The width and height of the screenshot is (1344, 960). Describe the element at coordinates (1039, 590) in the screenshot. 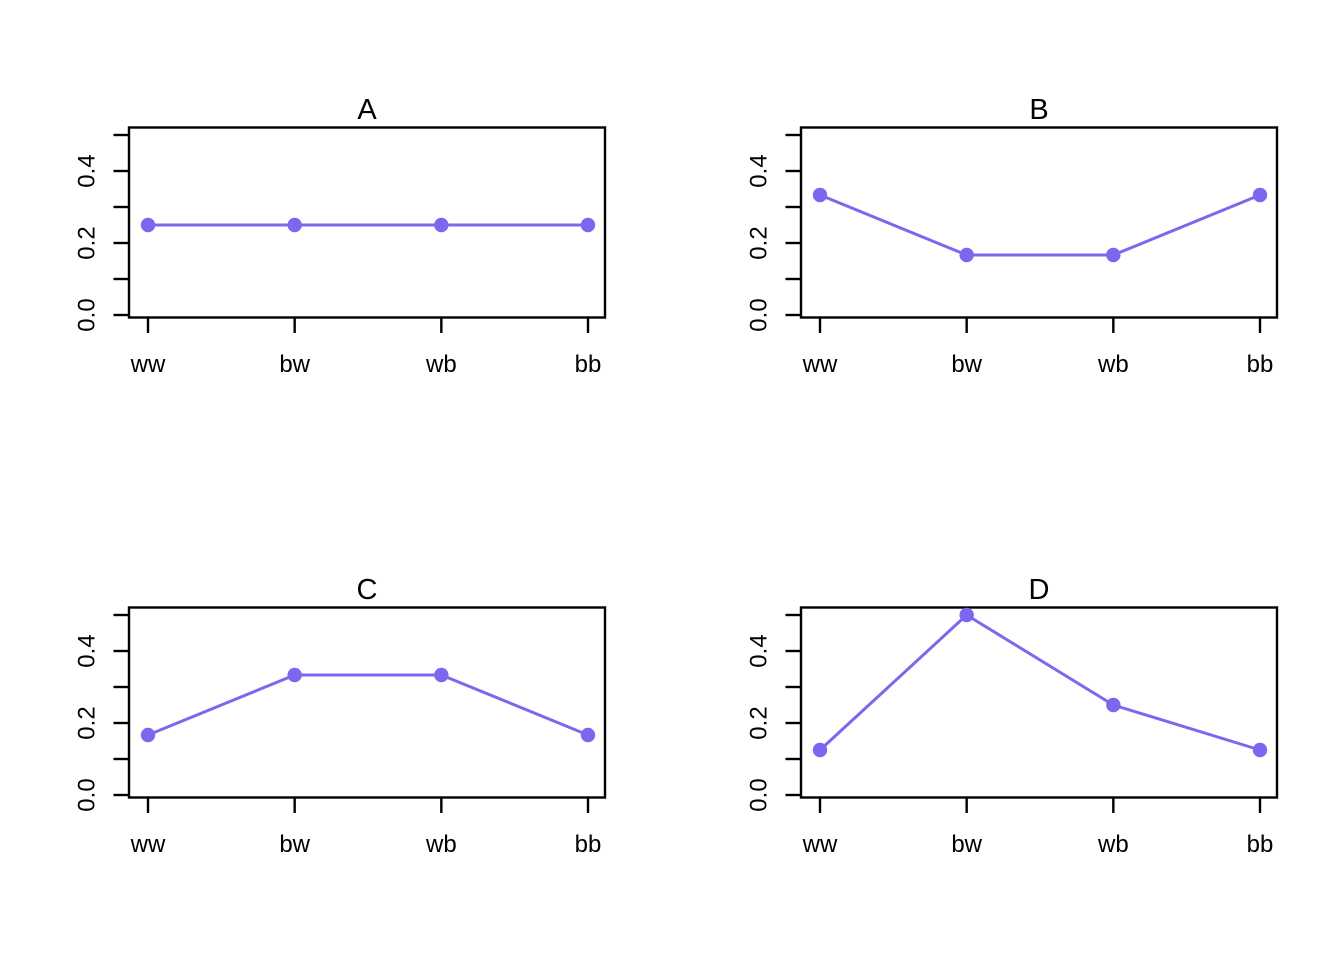

I see `panel-title: D` at that location.